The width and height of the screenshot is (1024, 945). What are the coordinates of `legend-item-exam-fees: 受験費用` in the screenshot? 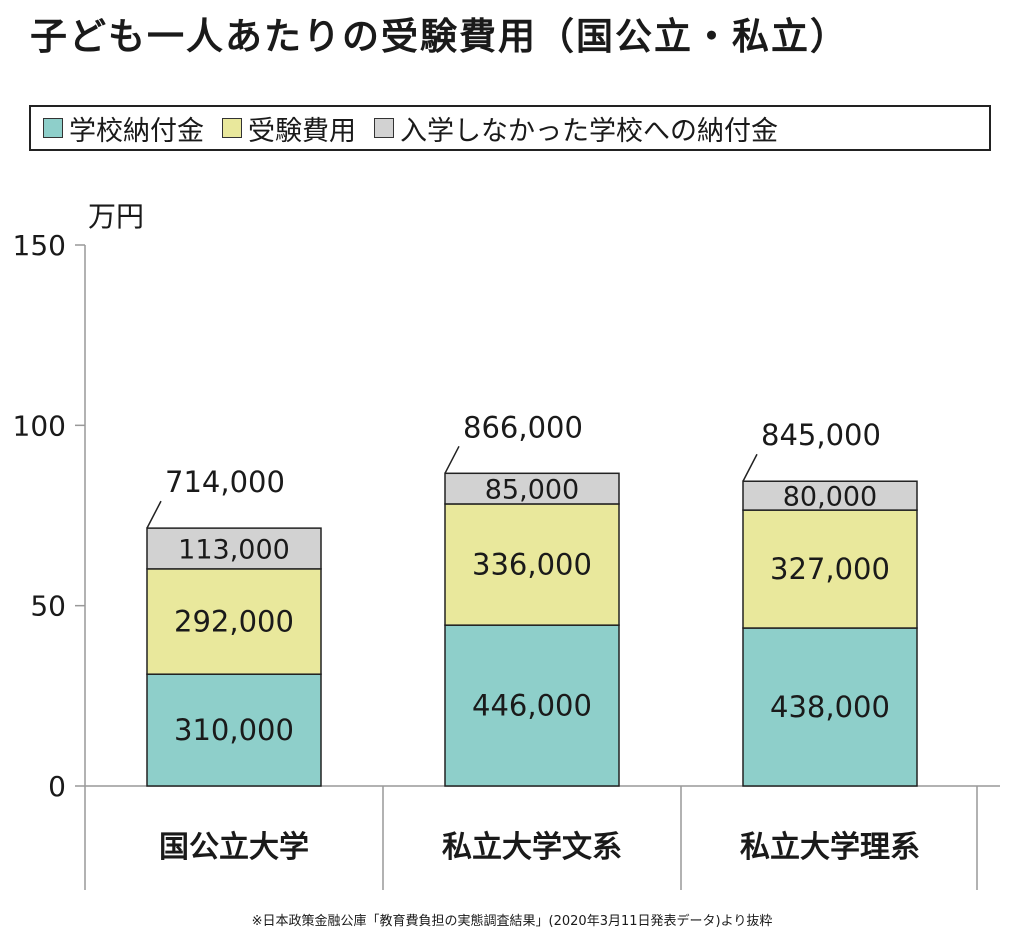 It's located at (289, 128).